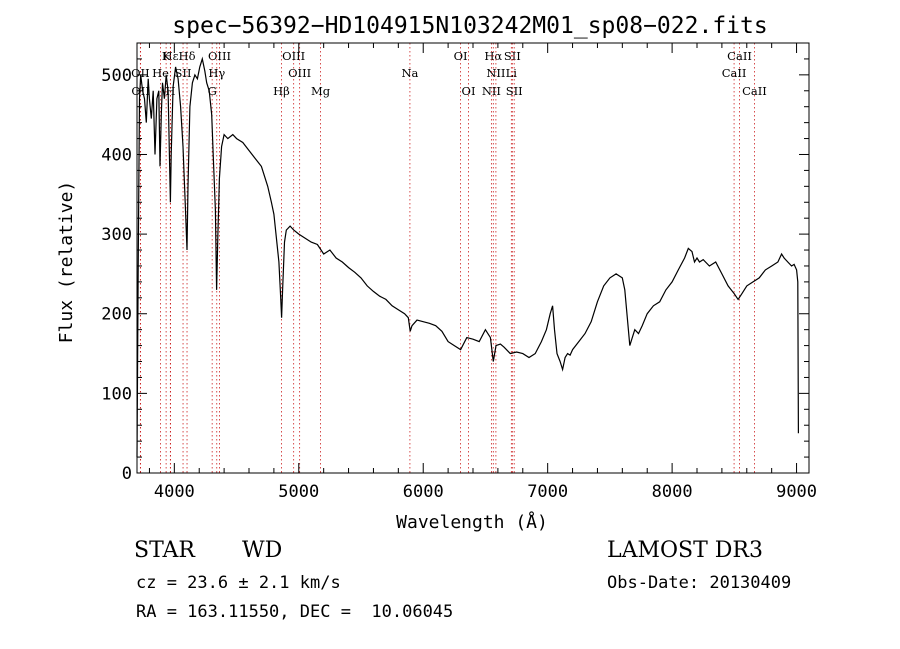 This screenshot has width=900, height=649. I want to click on radec-text: RA = 163.11550, DEC = 10.06045, so click(295, 612).